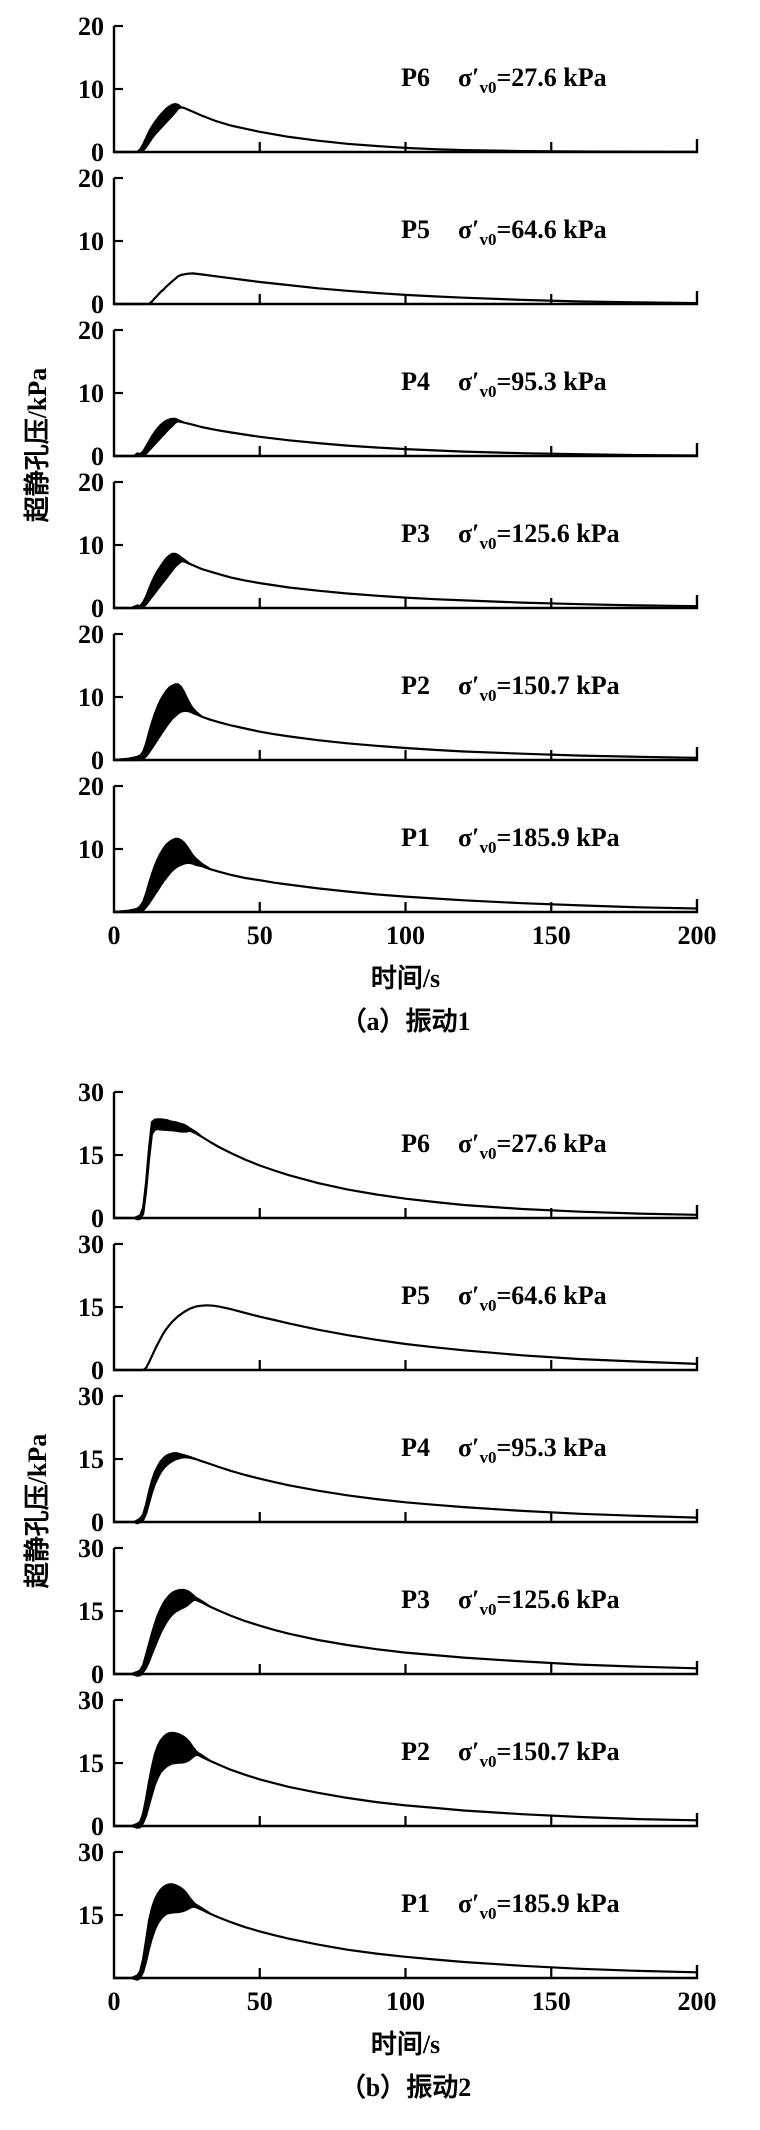  What do you see at coordinates (405, 2044) in the screenshot?
I see `x-axis-title-b: 时间/s` at bounding box center [405, 2044].